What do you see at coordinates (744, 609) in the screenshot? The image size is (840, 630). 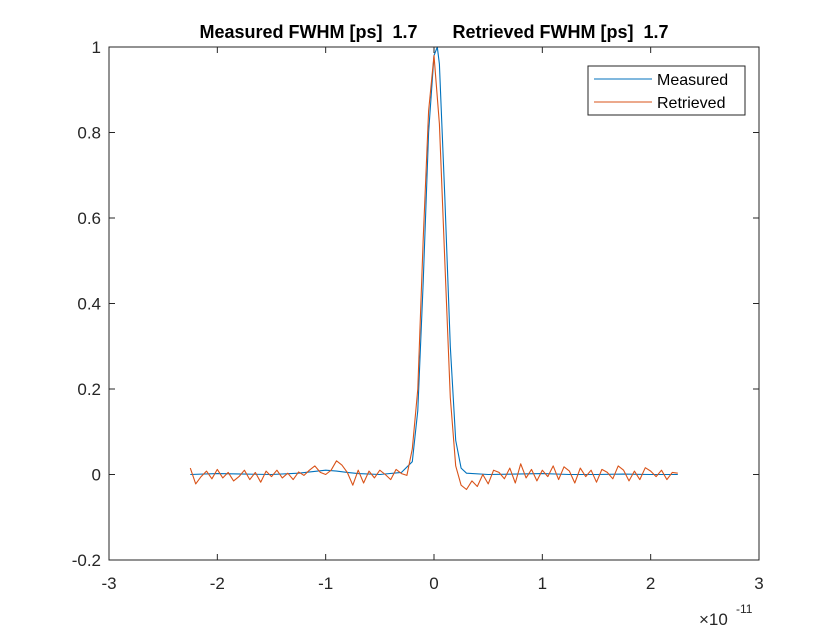 I see `x-scale-exponent: -11` at bounding box center [744, 609].